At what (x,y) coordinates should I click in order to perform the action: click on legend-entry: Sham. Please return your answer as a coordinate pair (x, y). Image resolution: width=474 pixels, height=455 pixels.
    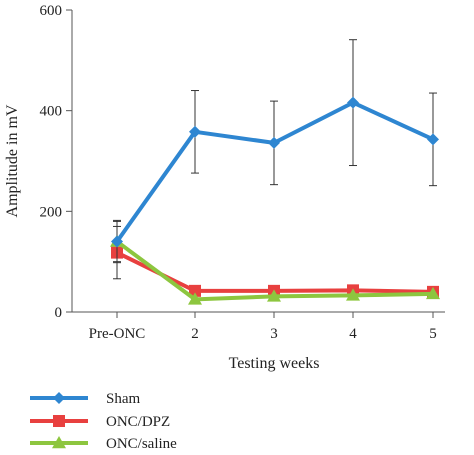
    Looking at the image, I should click on (85, 399).